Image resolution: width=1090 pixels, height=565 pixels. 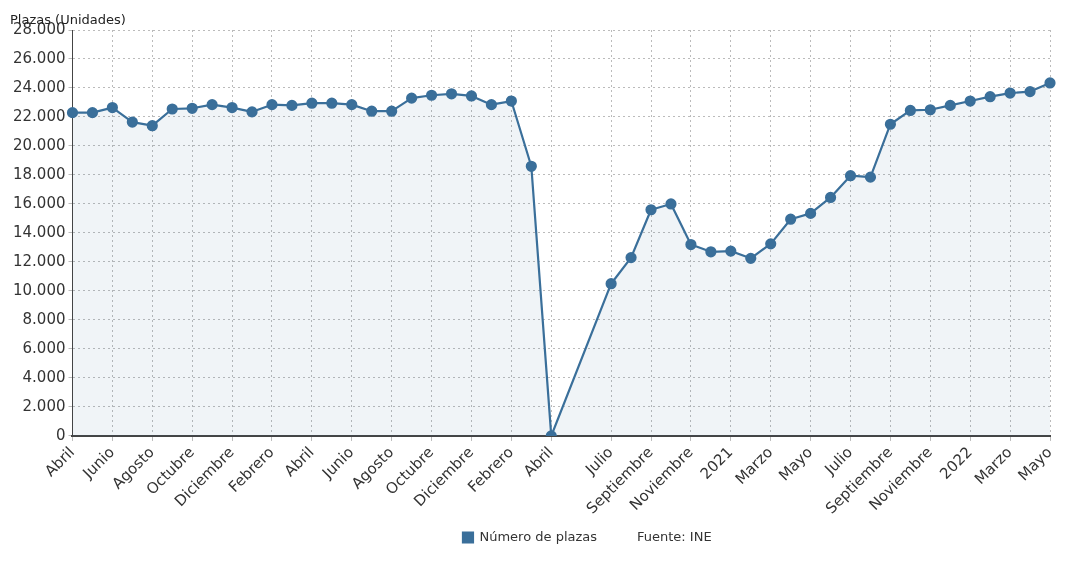 I want to click on y-tick-label: 12.000, so click(x=39, y=260).